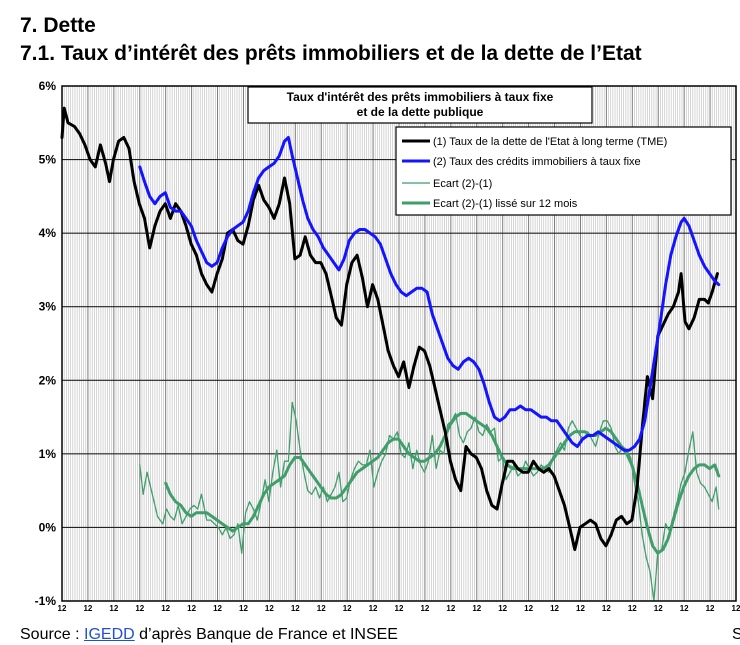  Describe the element at coordinates (88, 614) in the screenshot. I see `x-tick-year: 2000` at that location.